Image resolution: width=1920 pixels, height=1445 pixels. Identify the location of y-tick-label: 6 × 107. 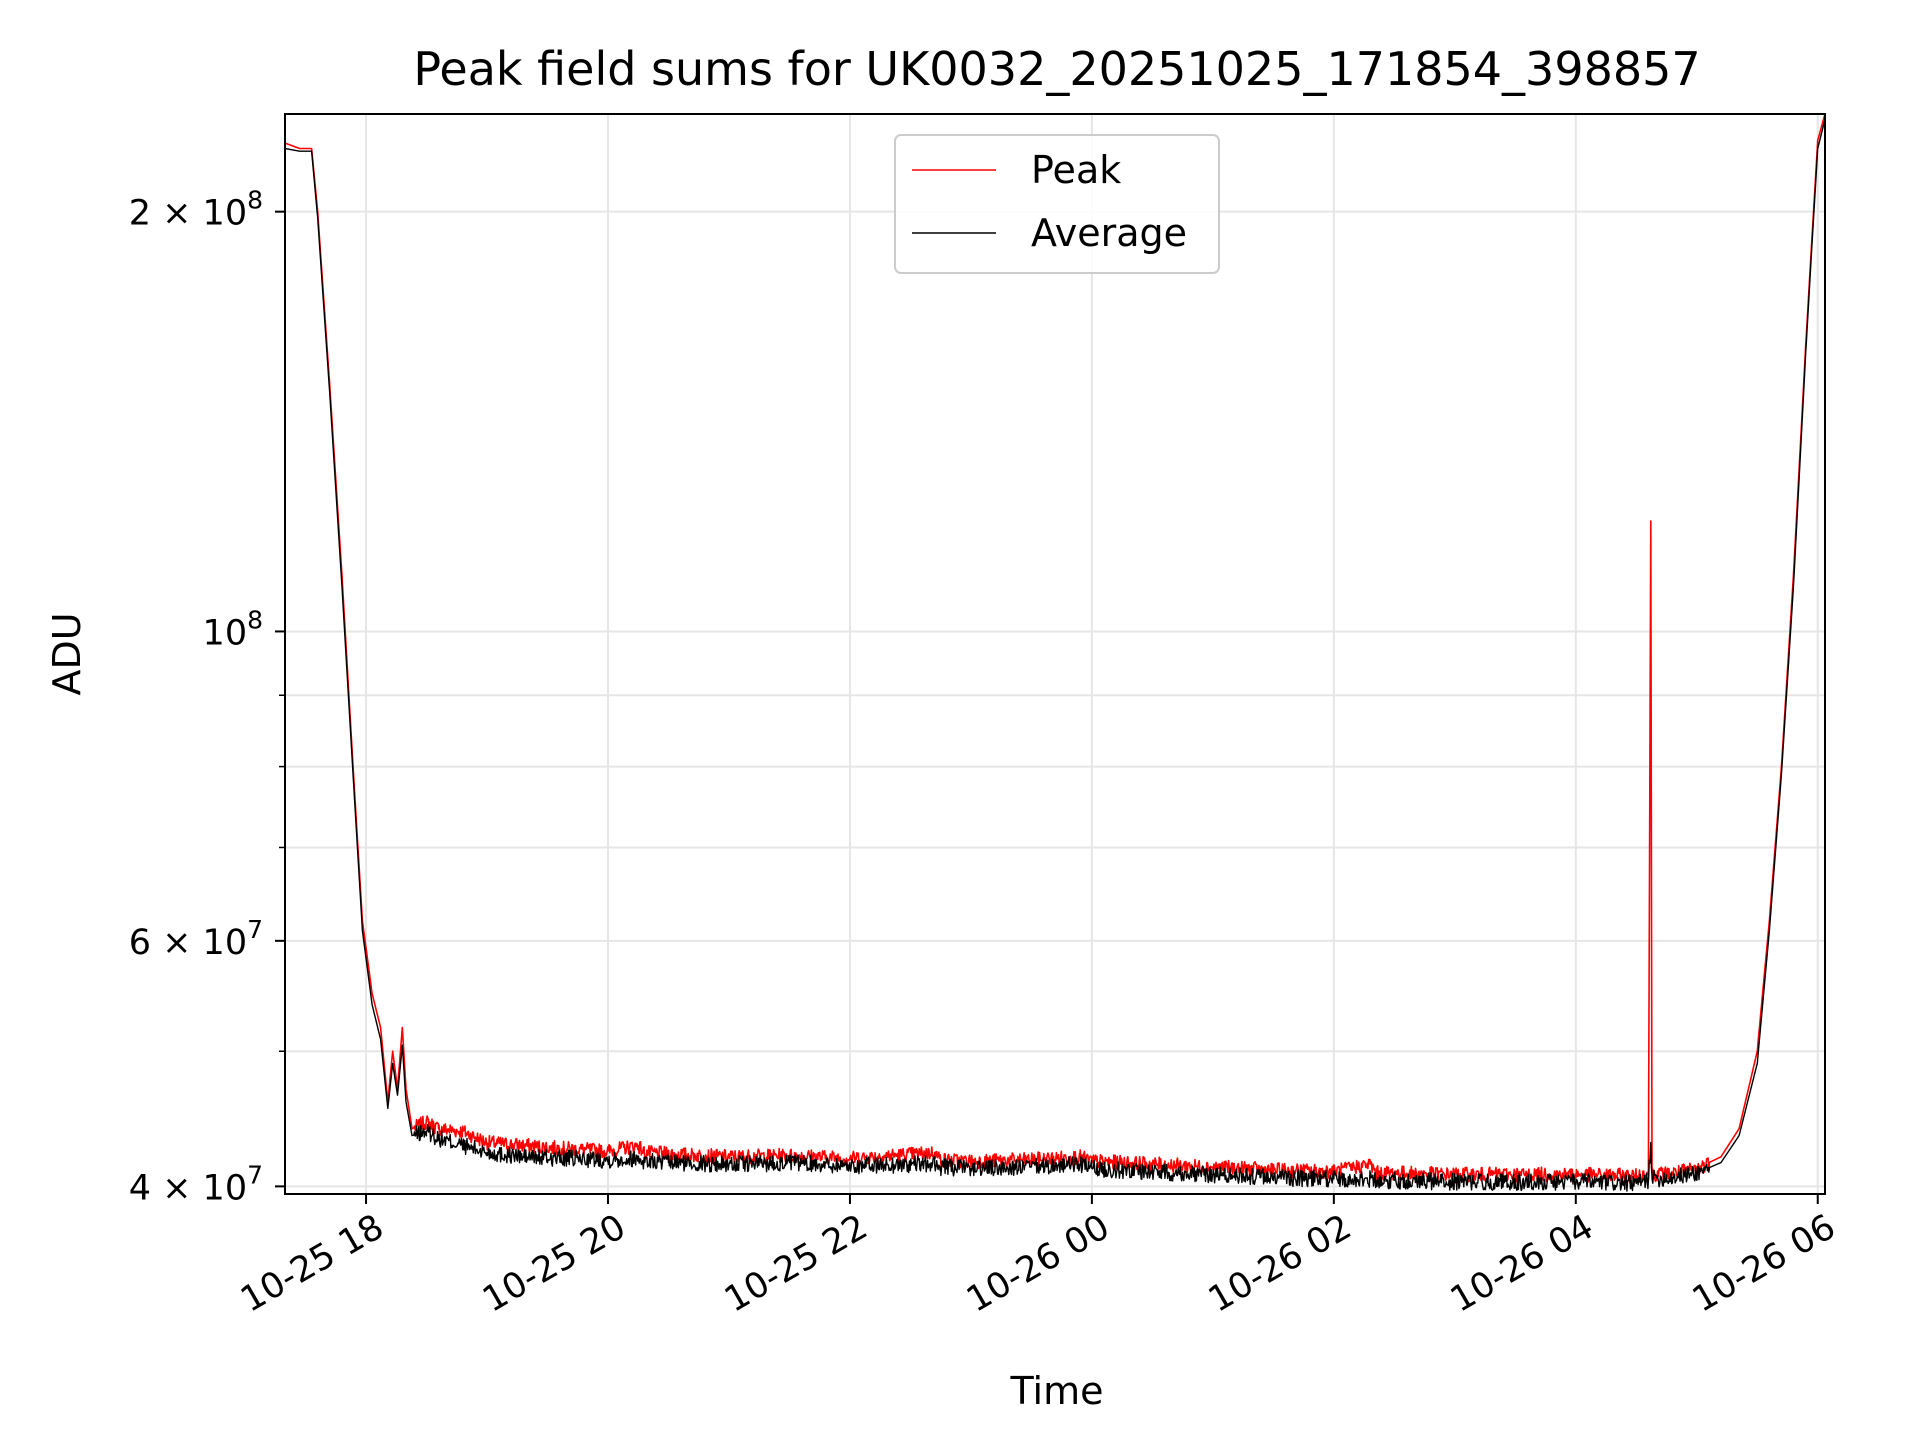
(196, 939).